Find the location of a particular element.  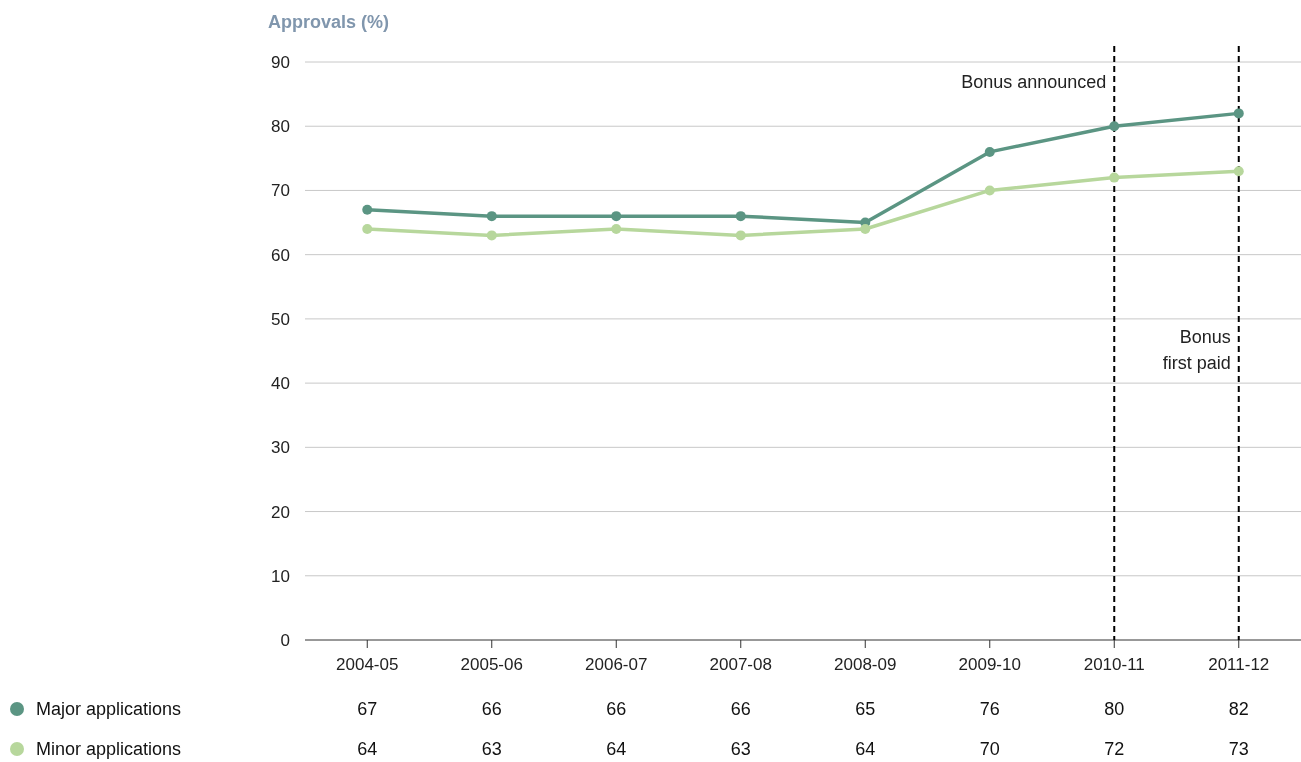

x-tick-label: 2011-12 is located at coordinates (1239, 664).